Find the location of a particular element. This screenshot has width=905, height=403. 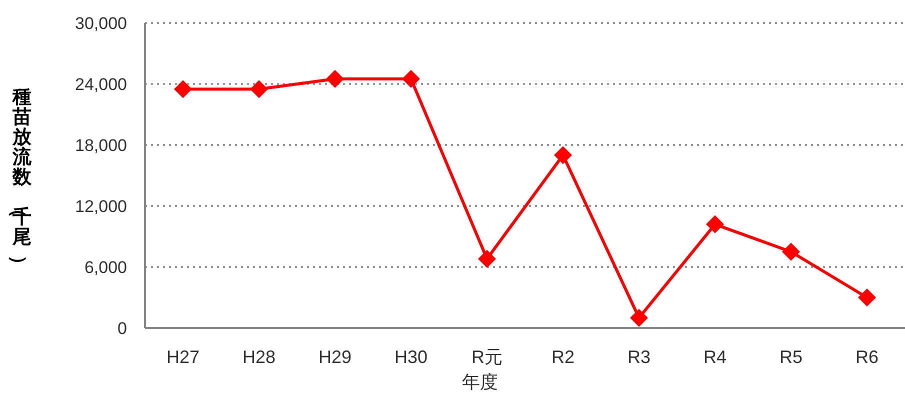

x-tick-label: H29 is located at coordinates (335, 357).